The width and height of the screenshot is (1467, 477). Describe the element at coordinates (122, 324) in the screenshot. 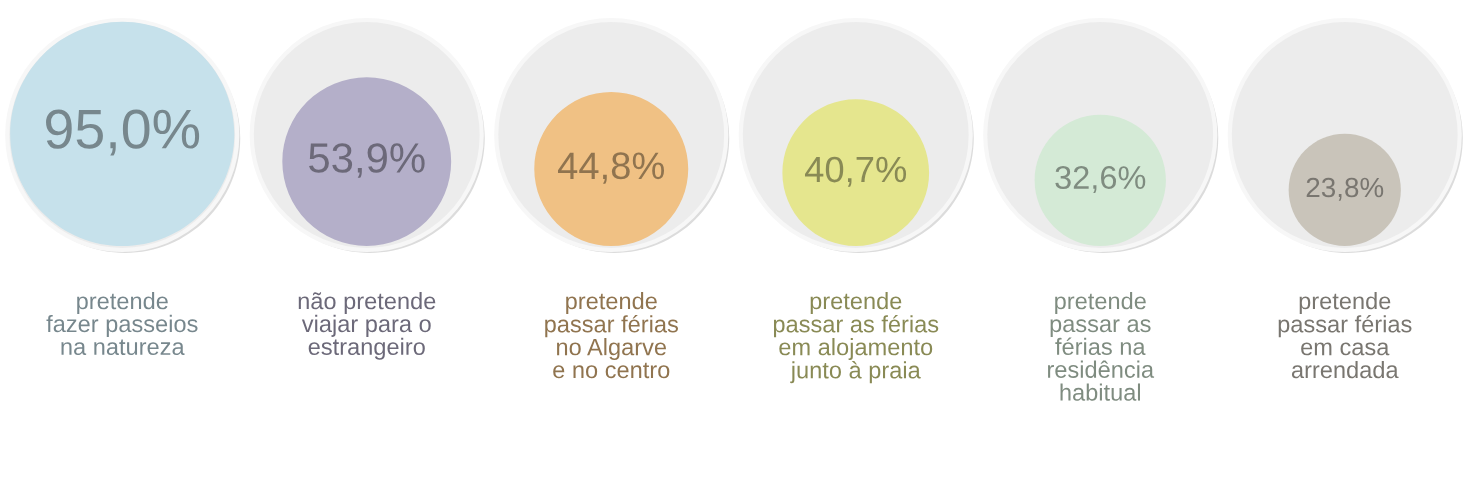

I see `category-label: pretende fazer passeios na natureza` at that location.